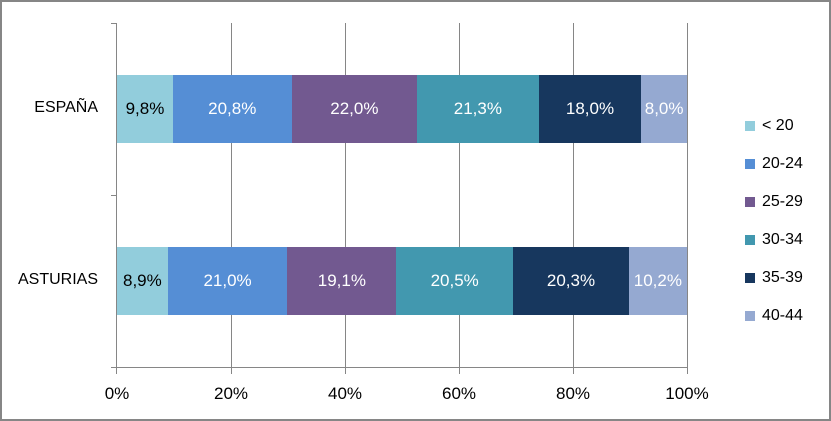  I want to click on legend-label: 40-44, so click(782, 315).